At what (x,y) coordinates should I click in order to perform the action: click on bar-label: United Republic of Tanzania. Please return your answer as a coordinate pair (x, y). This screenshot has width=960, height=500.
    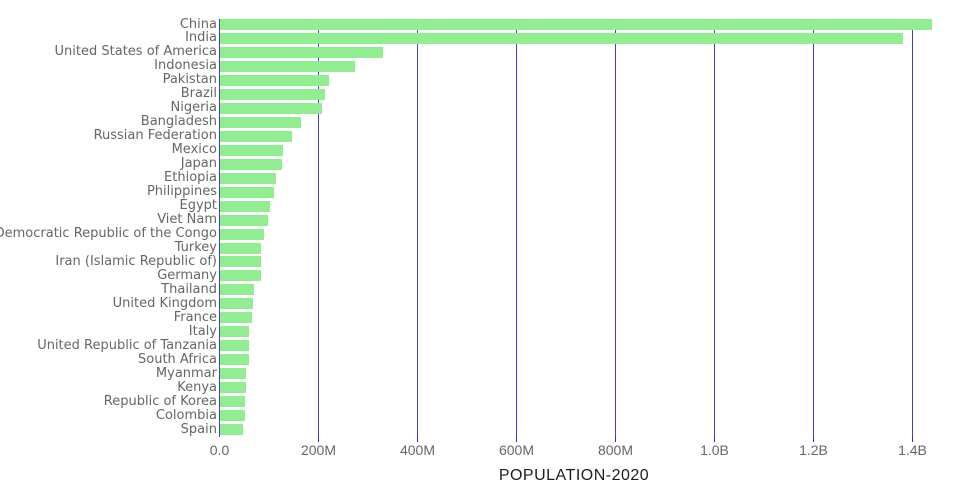
    Looking at the image, I should click on (127, 345).